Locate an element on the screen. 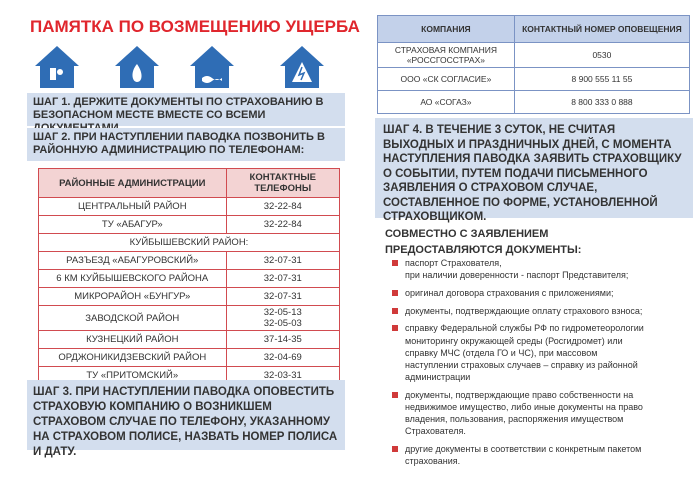  cell: ЦЕНТРАЛЬНЫЙ РАЙОН is located at coordinates (132, 206).